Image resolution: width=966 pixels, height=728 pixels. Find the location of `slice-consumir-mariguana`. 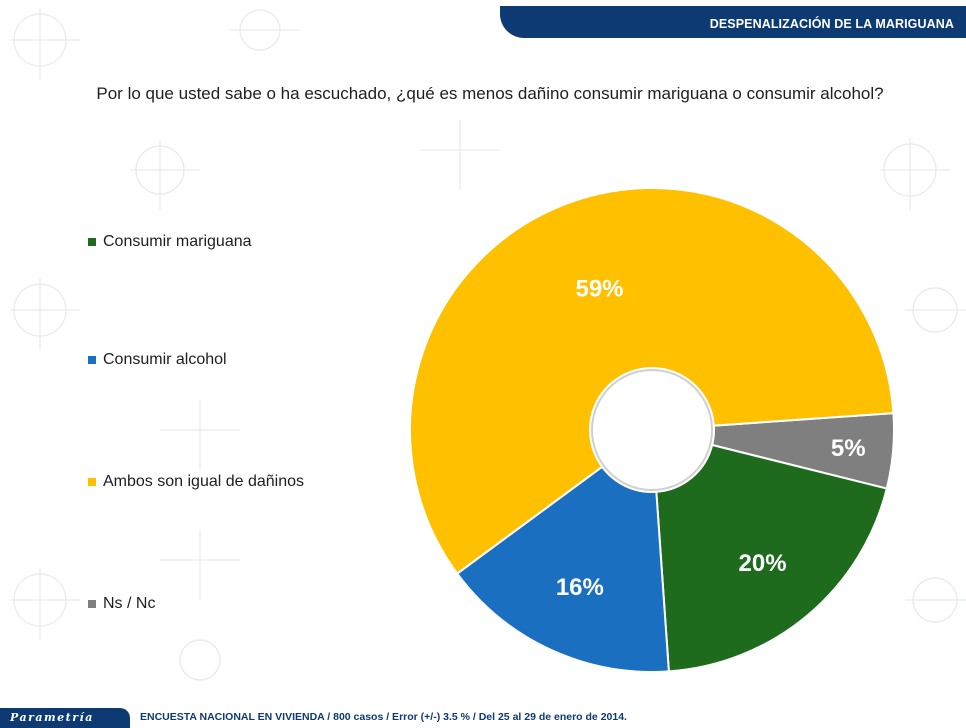

slice-consumir-mariguana is located at coordinates (772, 558).